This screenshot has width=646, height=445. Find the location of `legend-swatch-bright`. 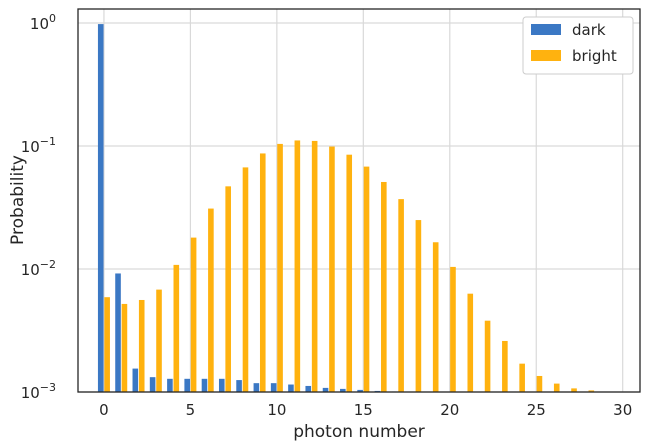

legend-swatch-bright is located at coordinates (546, 55).